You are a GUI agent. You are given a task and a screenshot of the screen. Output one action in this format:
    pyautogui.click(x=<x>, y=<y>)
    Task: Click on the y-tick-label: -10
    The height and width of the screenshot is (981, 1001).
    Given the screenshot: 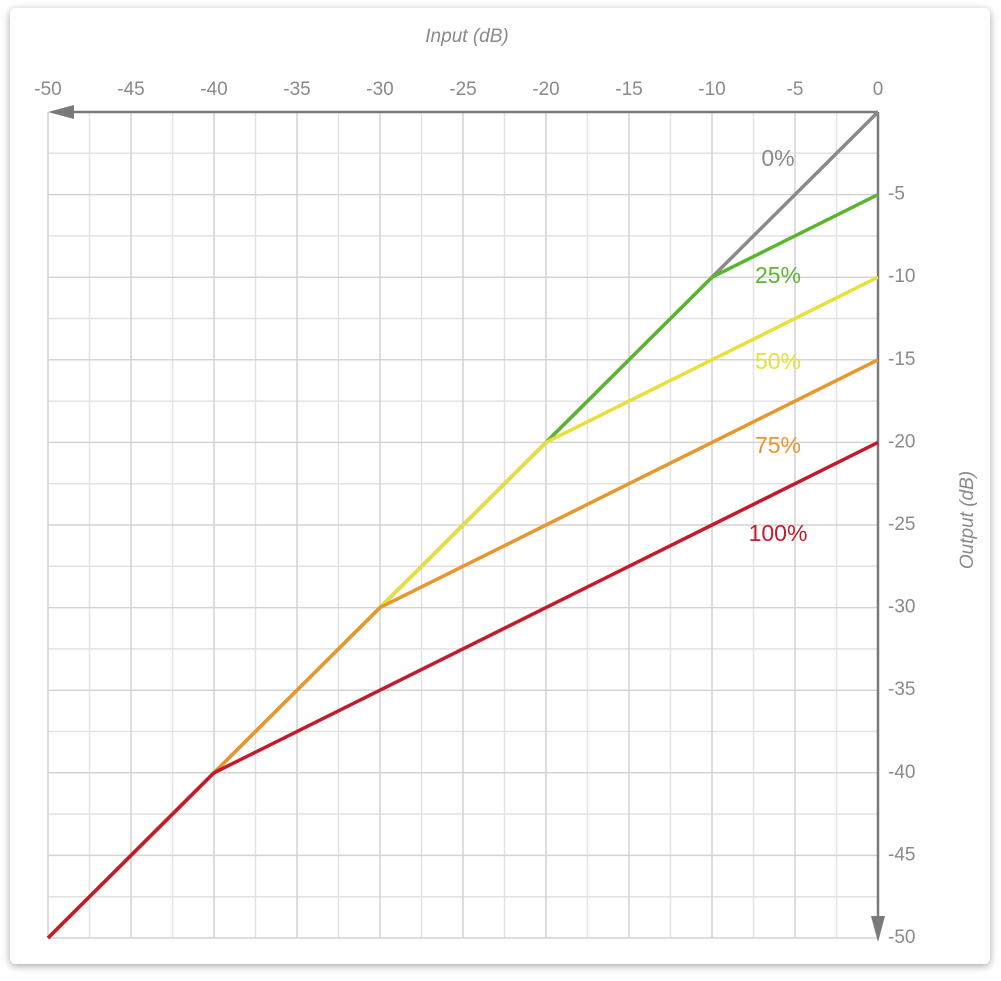 What is the action you would take?
    pyautogui.click(x=901, y=276)
    